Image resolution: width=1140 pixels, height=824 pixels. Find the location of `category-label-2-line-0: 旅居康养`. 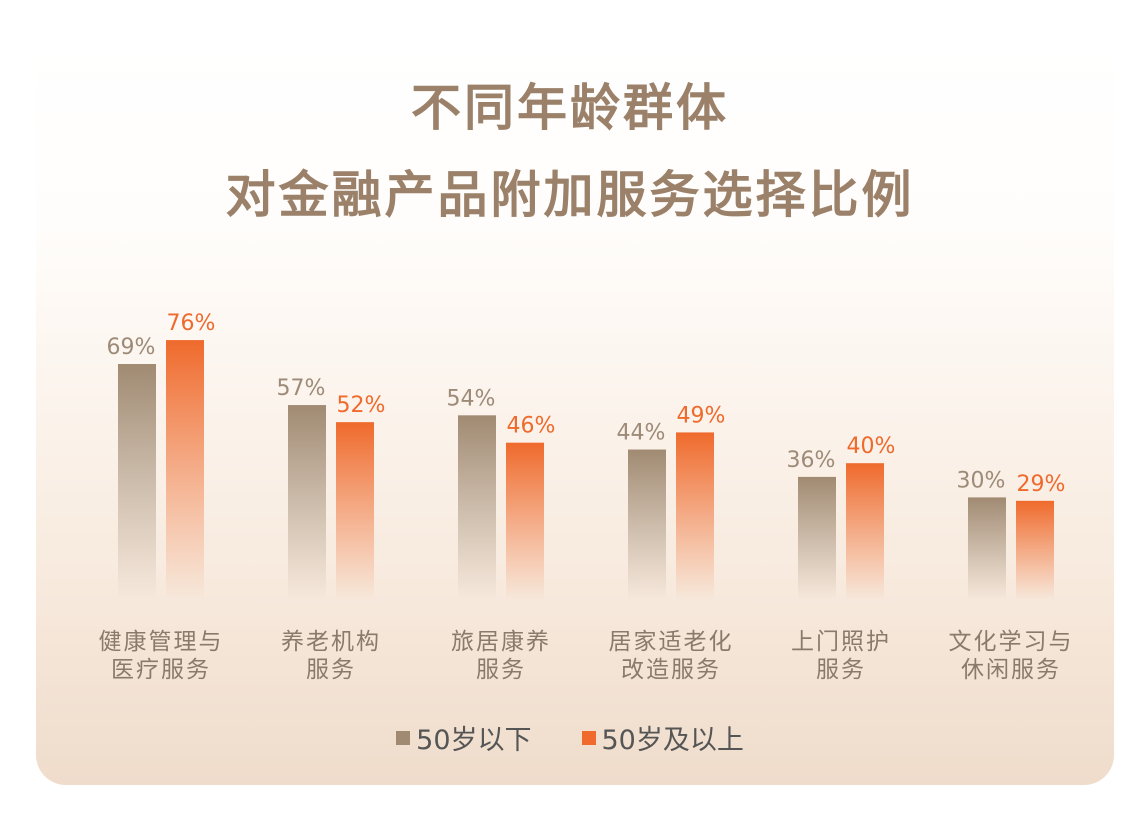

category-label-2-line-0: 旅居康养 is located at coordinates (501, 642).